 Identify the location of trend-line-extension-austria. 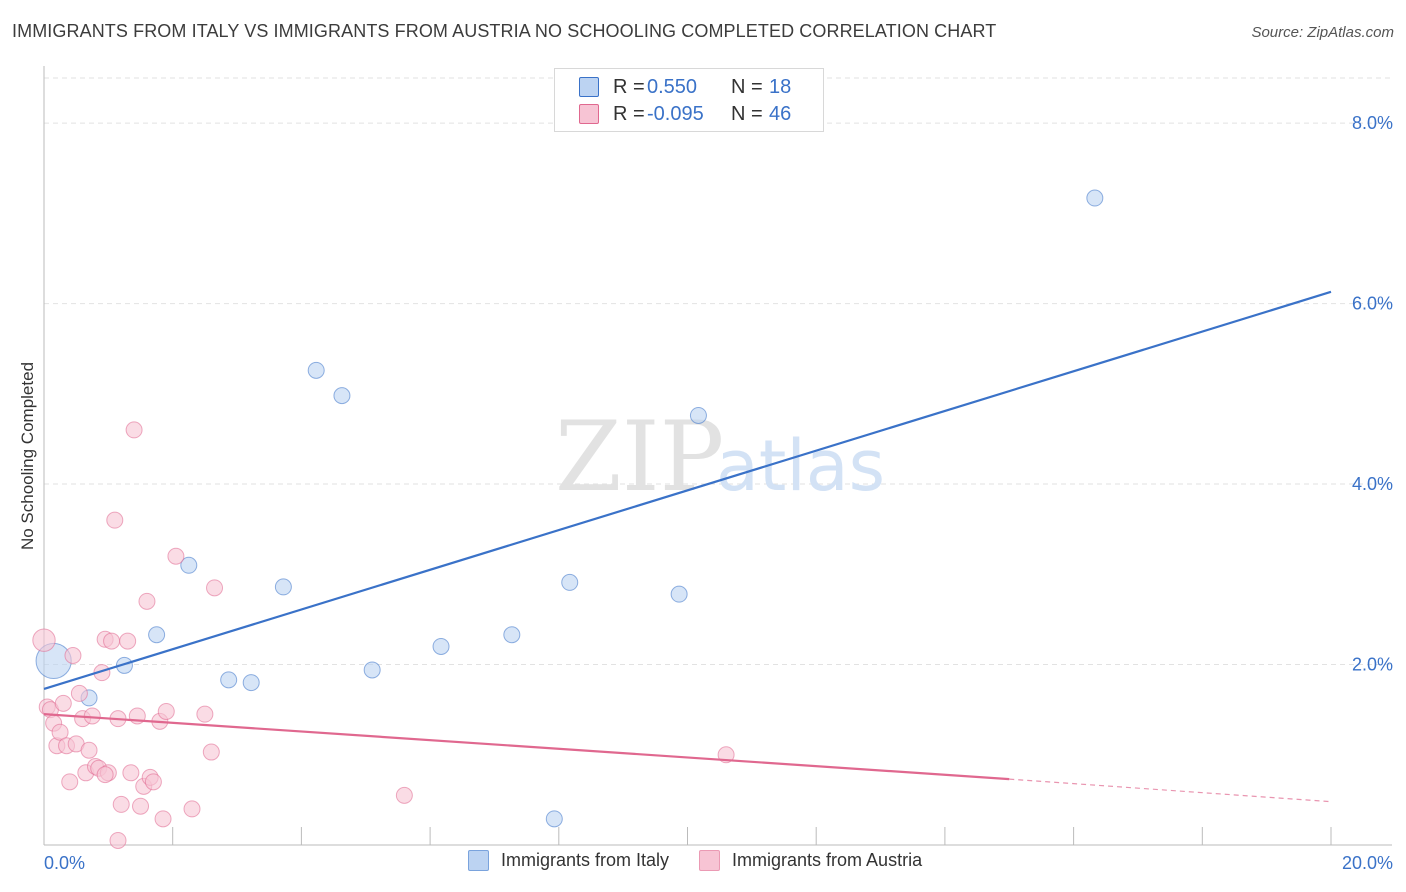
(1170, 790).